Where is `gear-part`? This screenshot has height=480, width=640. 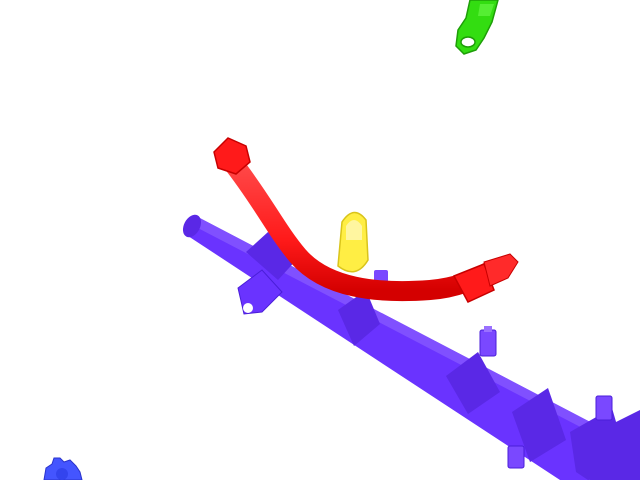
gear-part is located at coordinates (63, 468).